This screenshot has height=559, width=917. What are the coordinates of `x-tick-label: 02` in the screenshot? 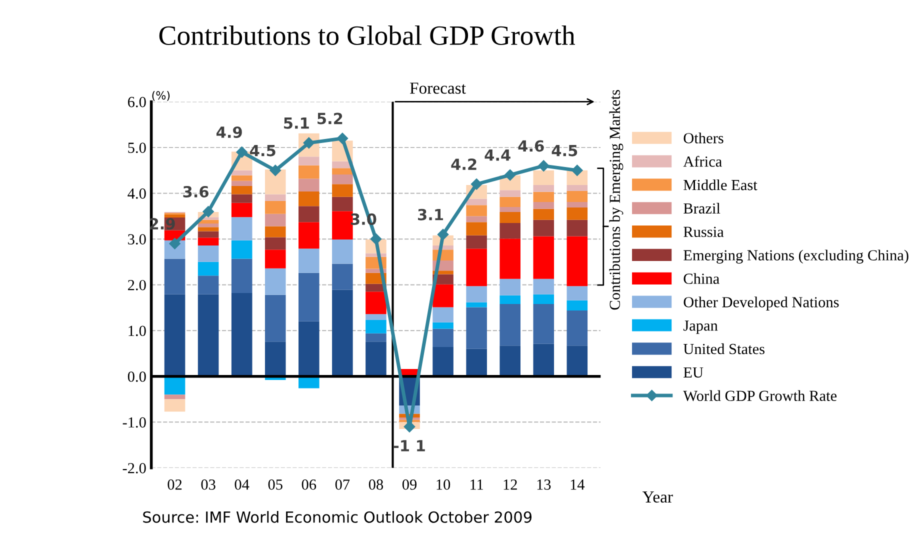 It's located at (175, 484).